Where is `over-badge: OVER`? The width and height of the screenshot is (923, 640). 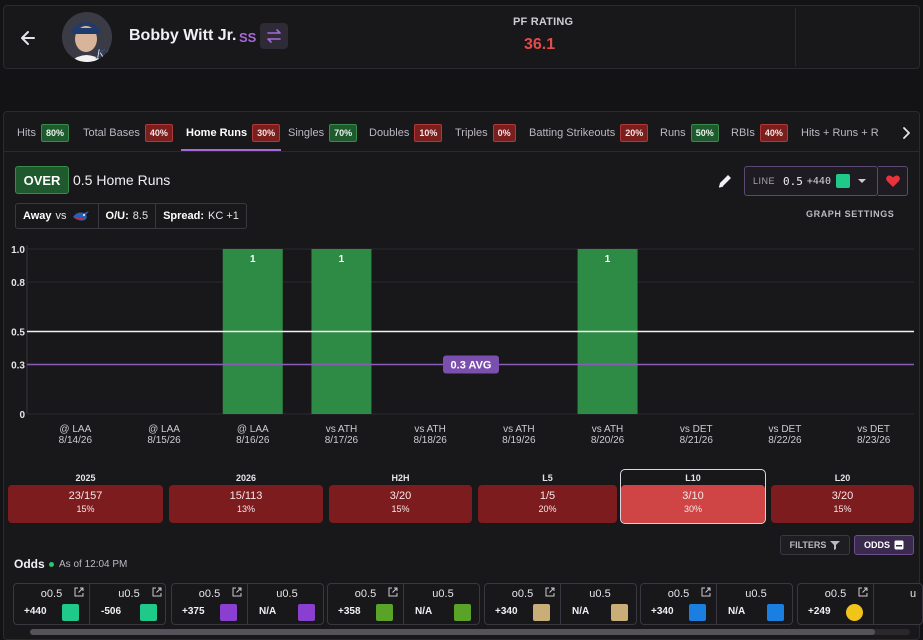
over-badge: OVER is located at coordinates (42, 180).